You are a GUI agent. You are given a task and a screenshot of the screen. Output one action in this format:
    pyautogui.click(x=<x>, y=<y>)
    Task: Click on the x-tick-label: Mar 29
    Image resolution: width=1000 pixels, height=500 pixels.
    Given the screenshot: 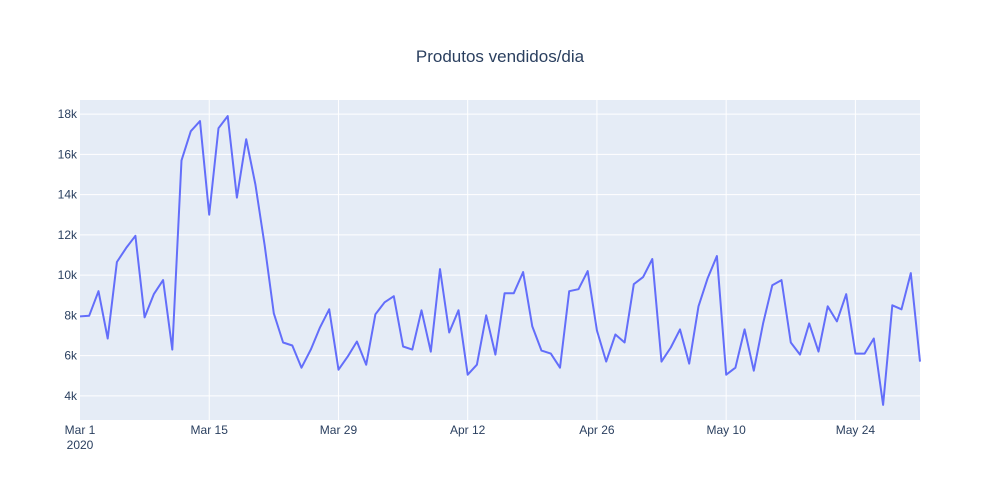 What is the action you would take?
    pyautogui.click(x=339, y=430)
    